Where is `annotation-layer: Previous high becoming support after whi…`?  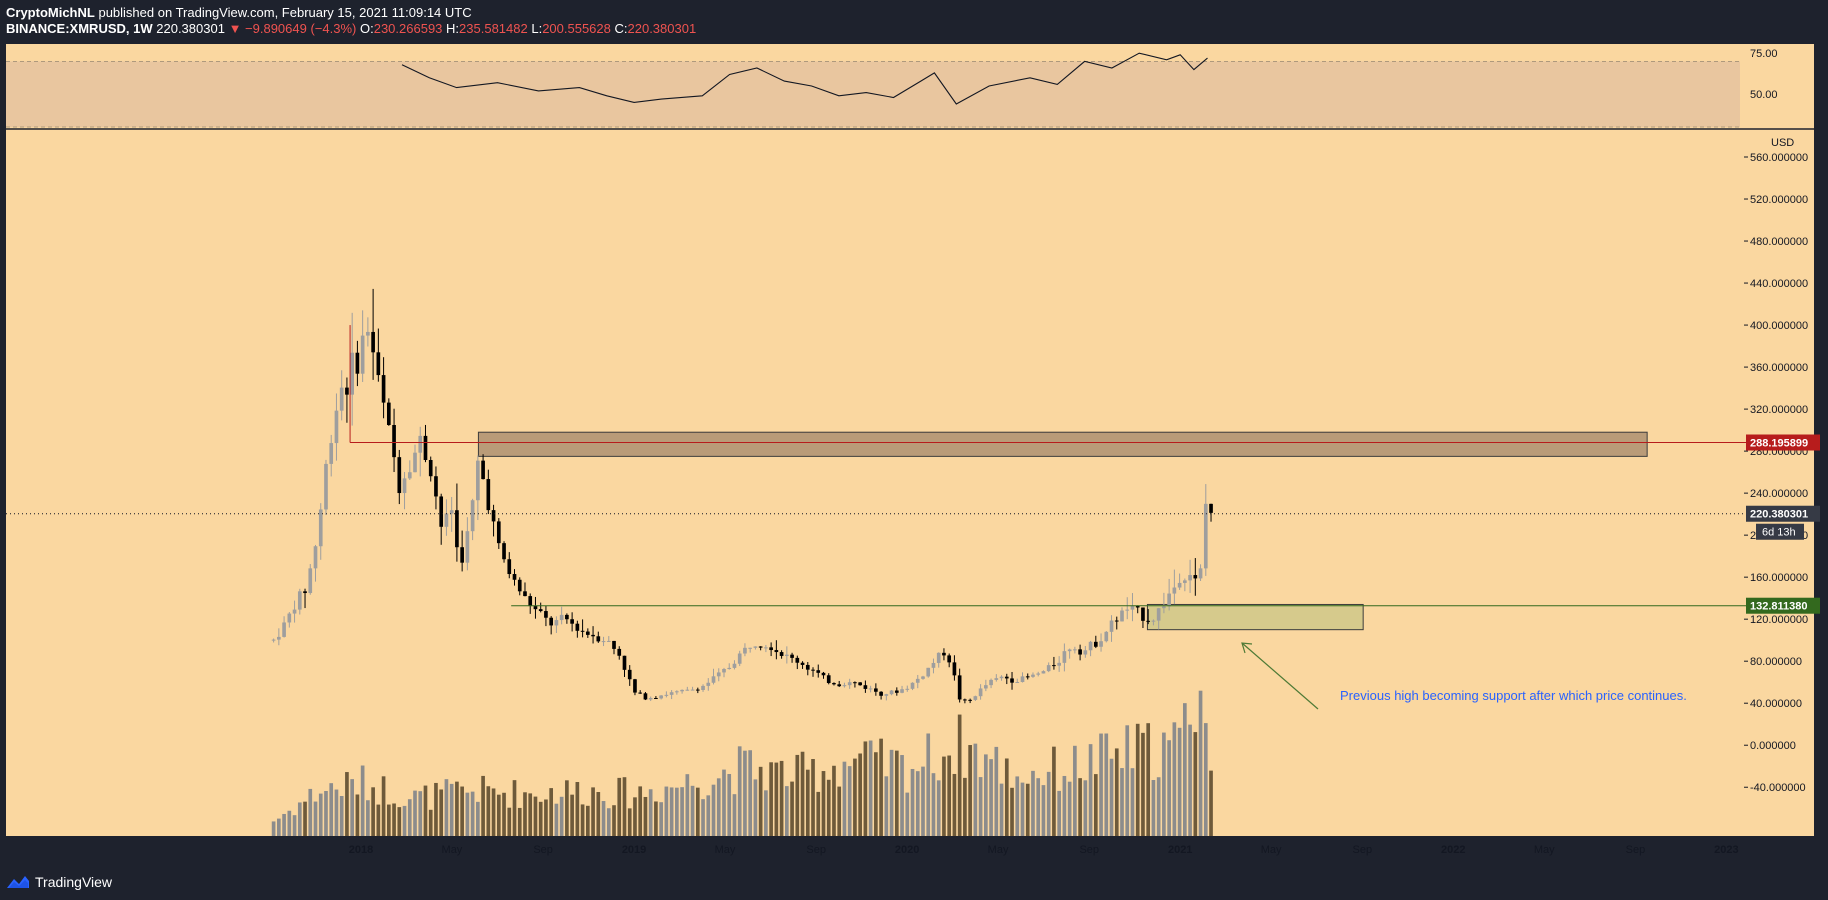 annotation-layer: Previous high becoming support after whi… is located at coordinates (1464, 676).